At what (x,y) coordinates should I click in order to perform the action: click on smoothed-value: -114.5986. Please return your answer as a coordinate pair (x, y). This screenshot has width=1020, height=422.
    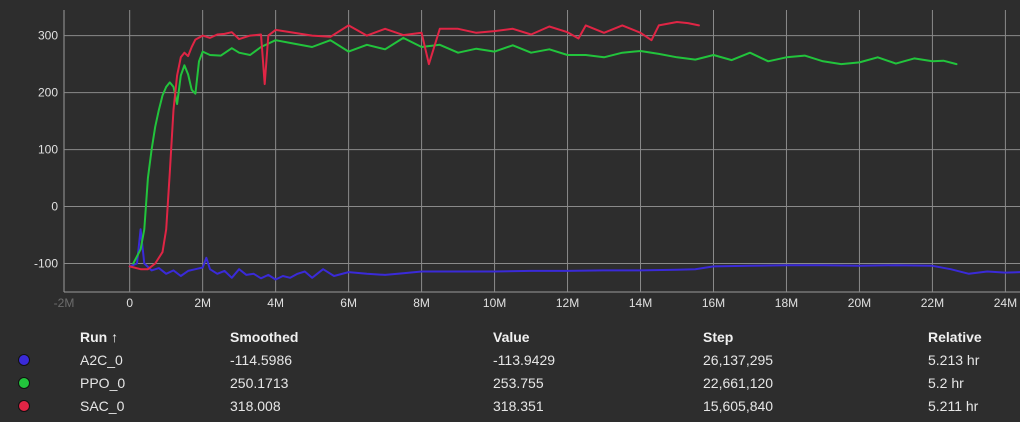
    Looking at the image, I should click on (261, 360).